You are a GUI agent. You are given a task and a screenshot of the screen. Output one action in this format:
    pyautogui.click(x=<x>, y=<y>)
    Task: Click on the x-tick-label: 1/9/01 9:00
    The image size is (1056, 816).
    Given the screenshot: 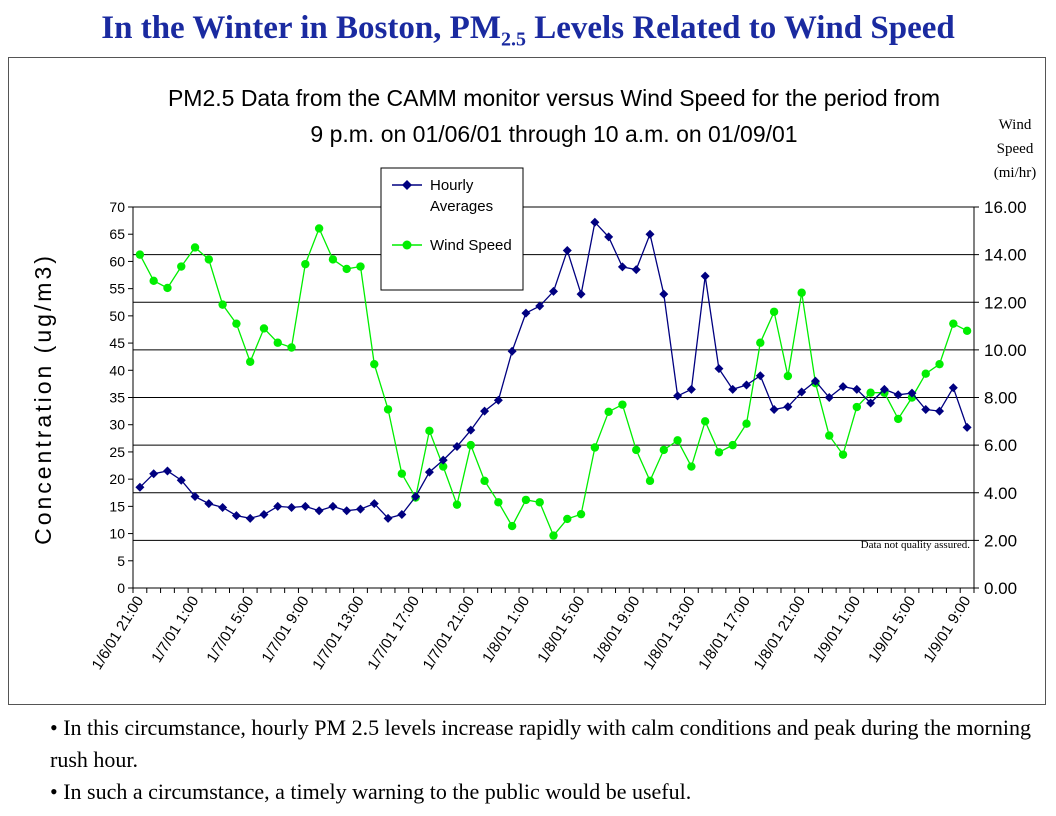 What is the action you would take?
    pyautogui.click(x=947, y=629)
    